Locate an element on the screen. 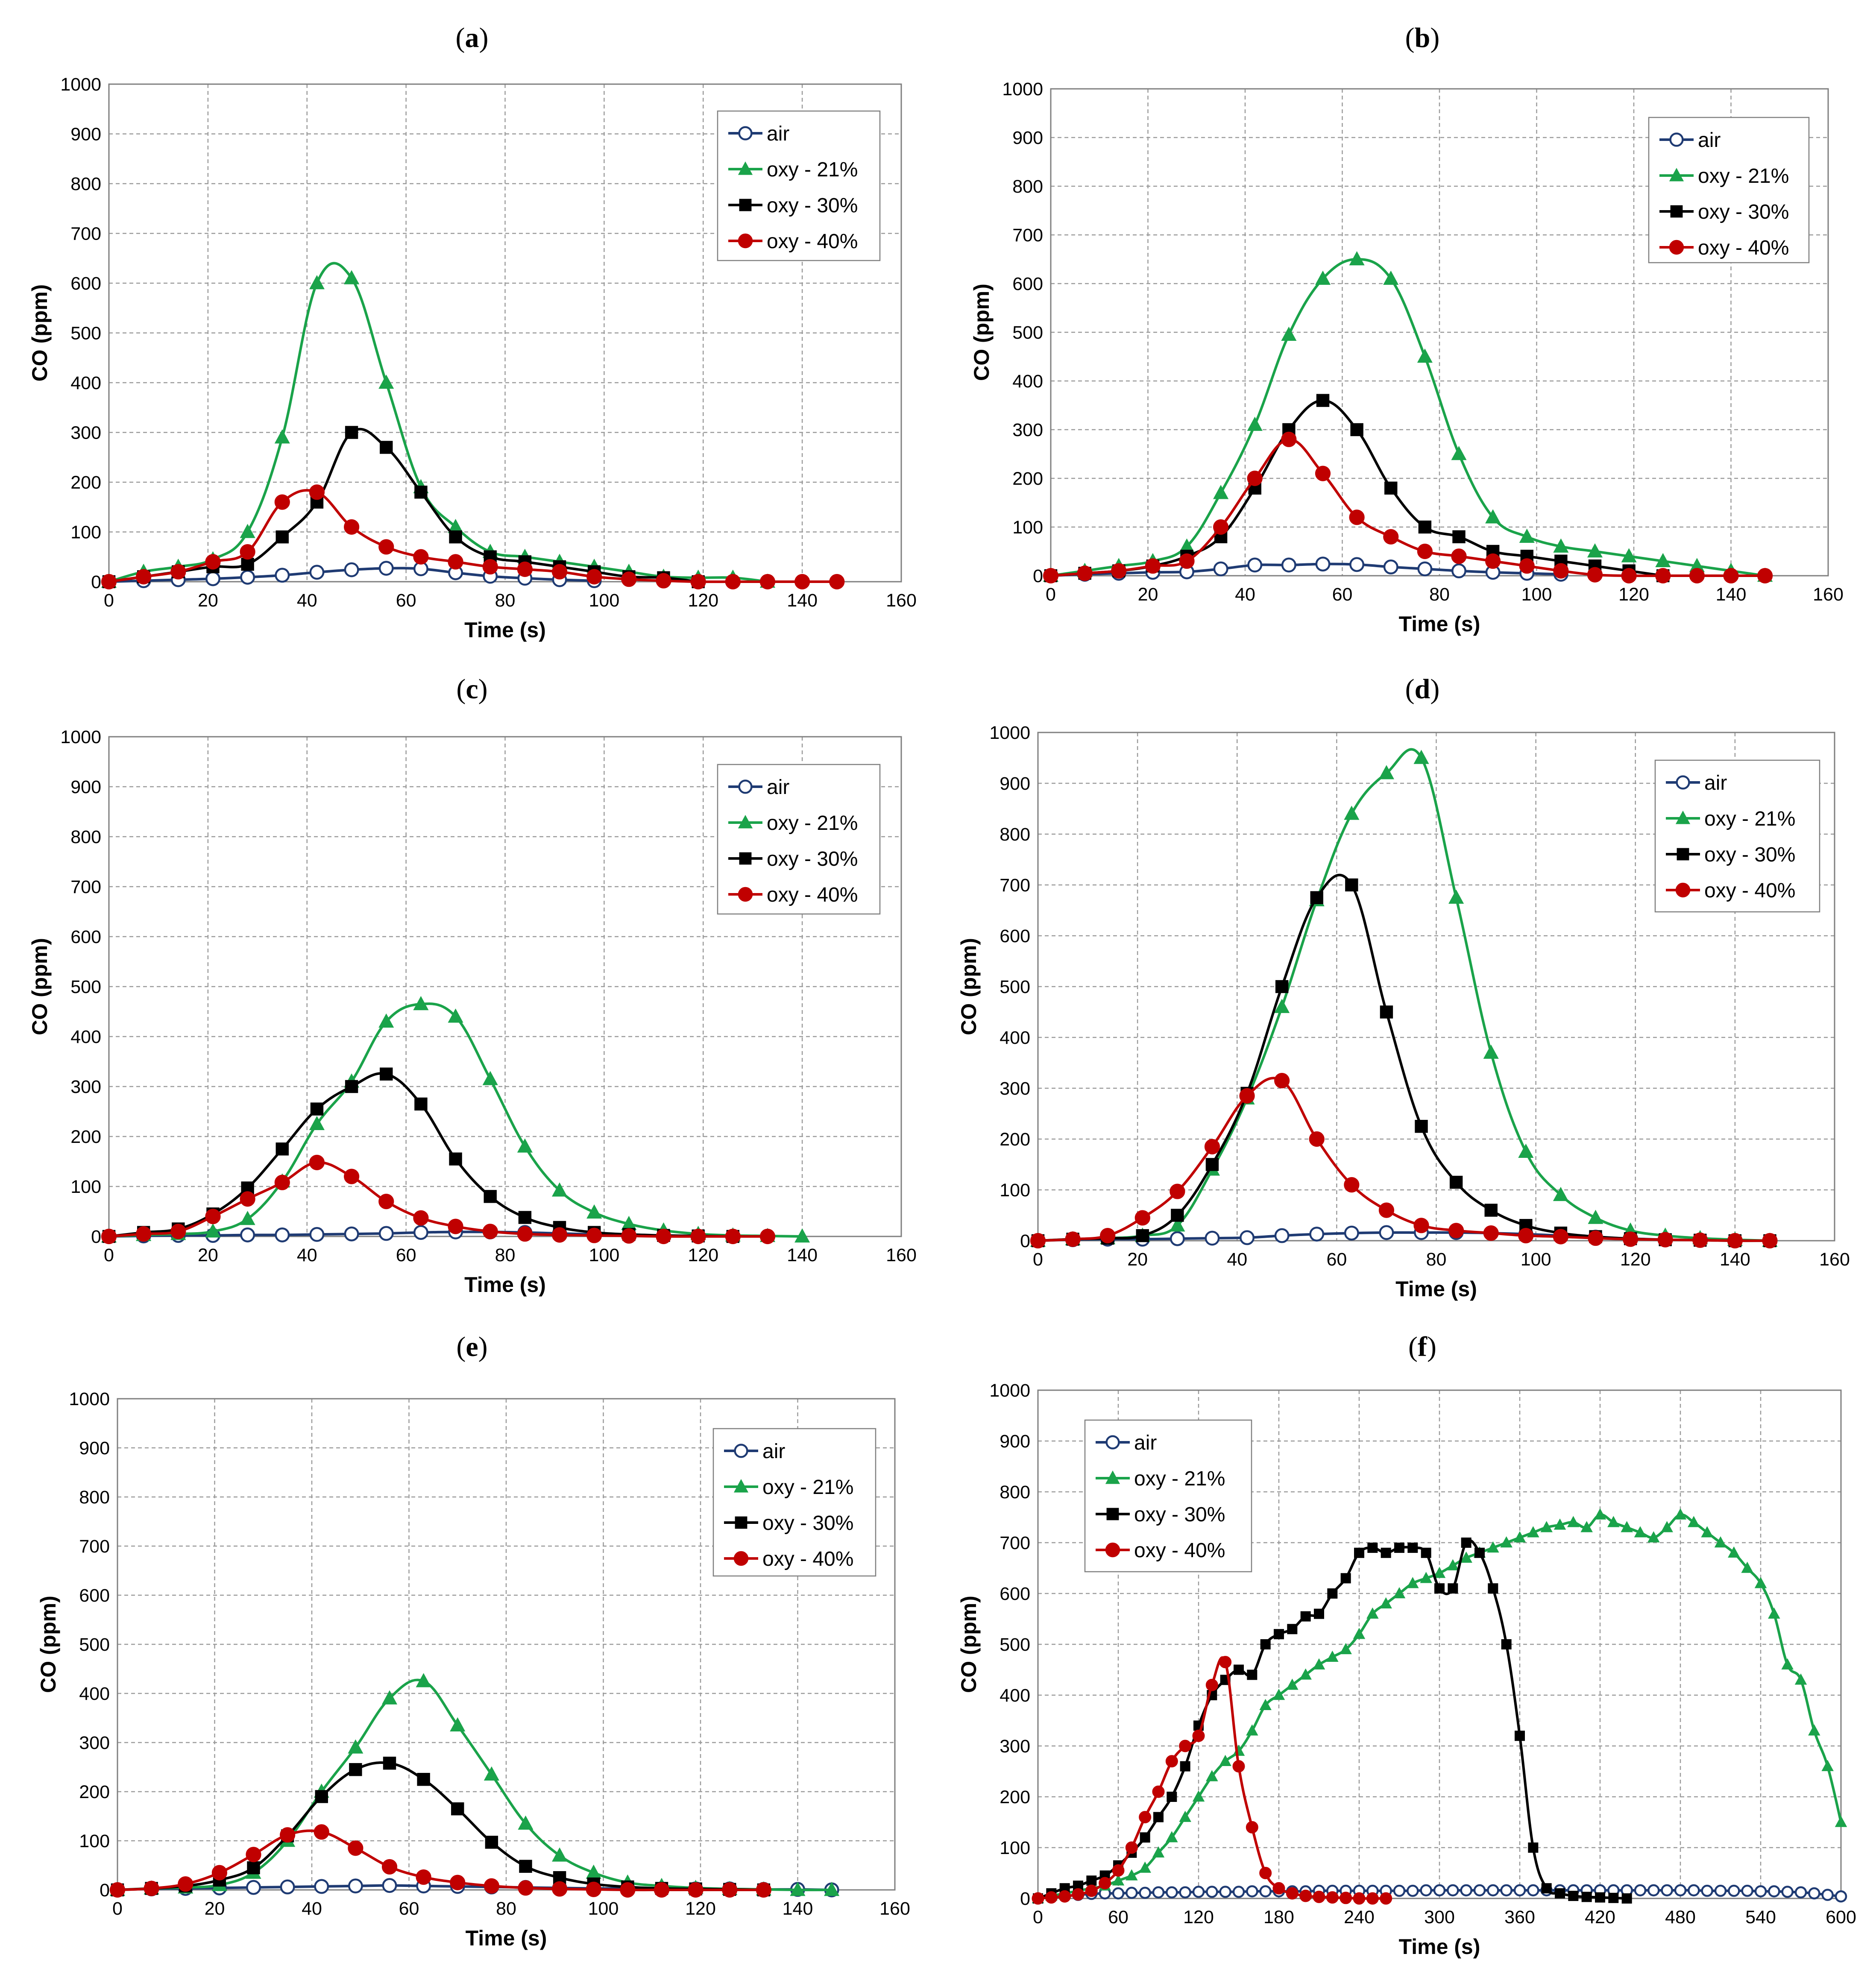 This screenshot has width=1876, height=1983. y-tick-label: 900 is located at coordinates (86, 787).